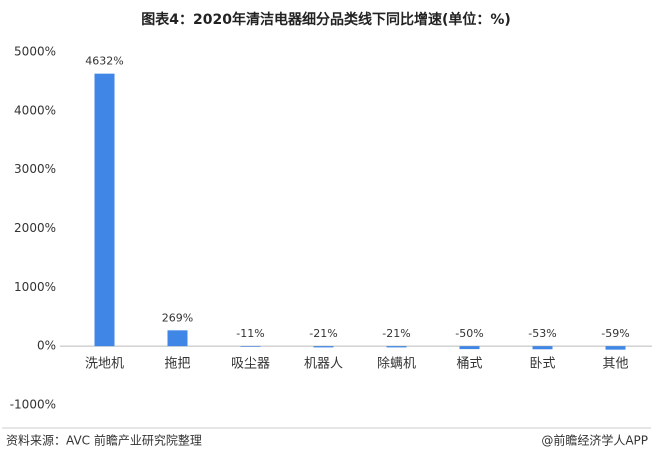 This screenshot has height=460, width=653. Describe the element at coordinates (615, 333) in the screenshot. I see `value-label: -59%` at that location.